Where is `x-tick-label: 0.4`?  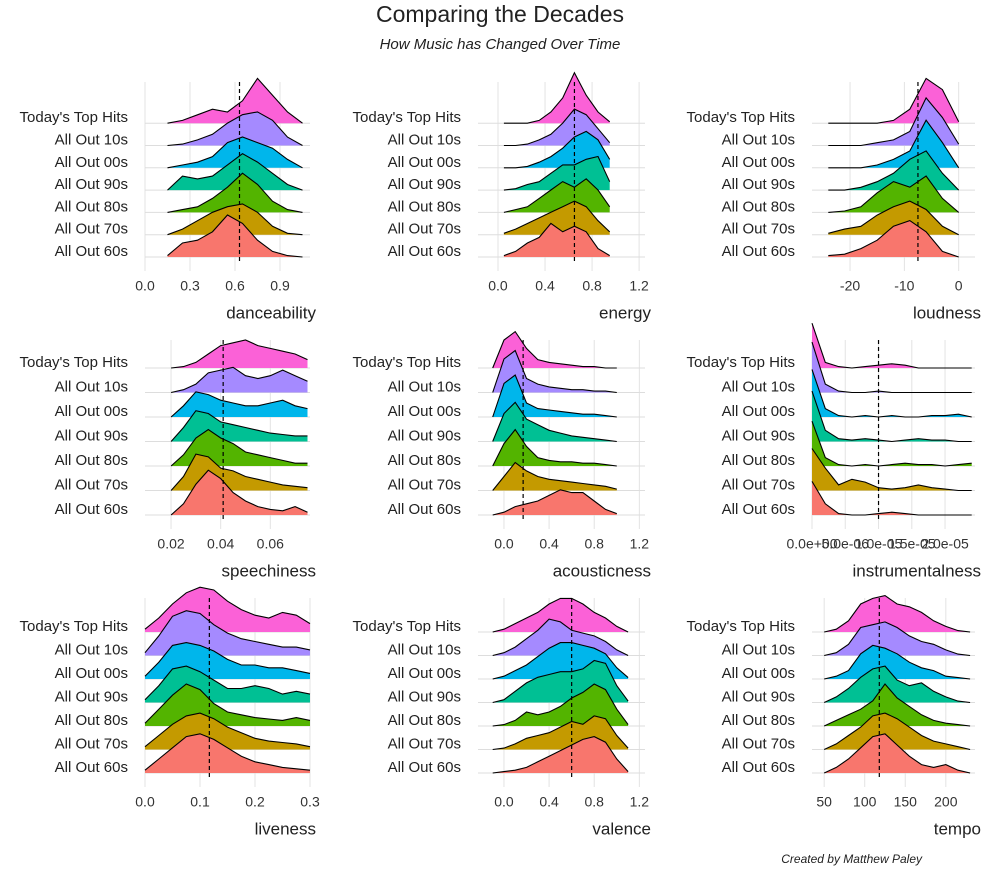
x-tick-label: 0.4 is located at coordinates (549, 544).